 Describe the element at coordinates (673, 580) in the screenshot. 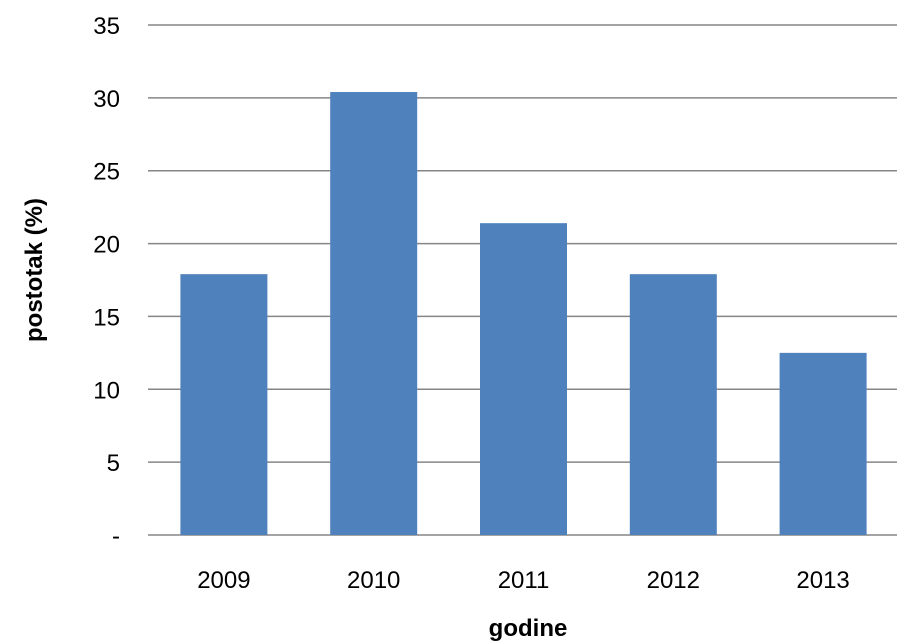

I see `x-tick-label: 2012` at that location.